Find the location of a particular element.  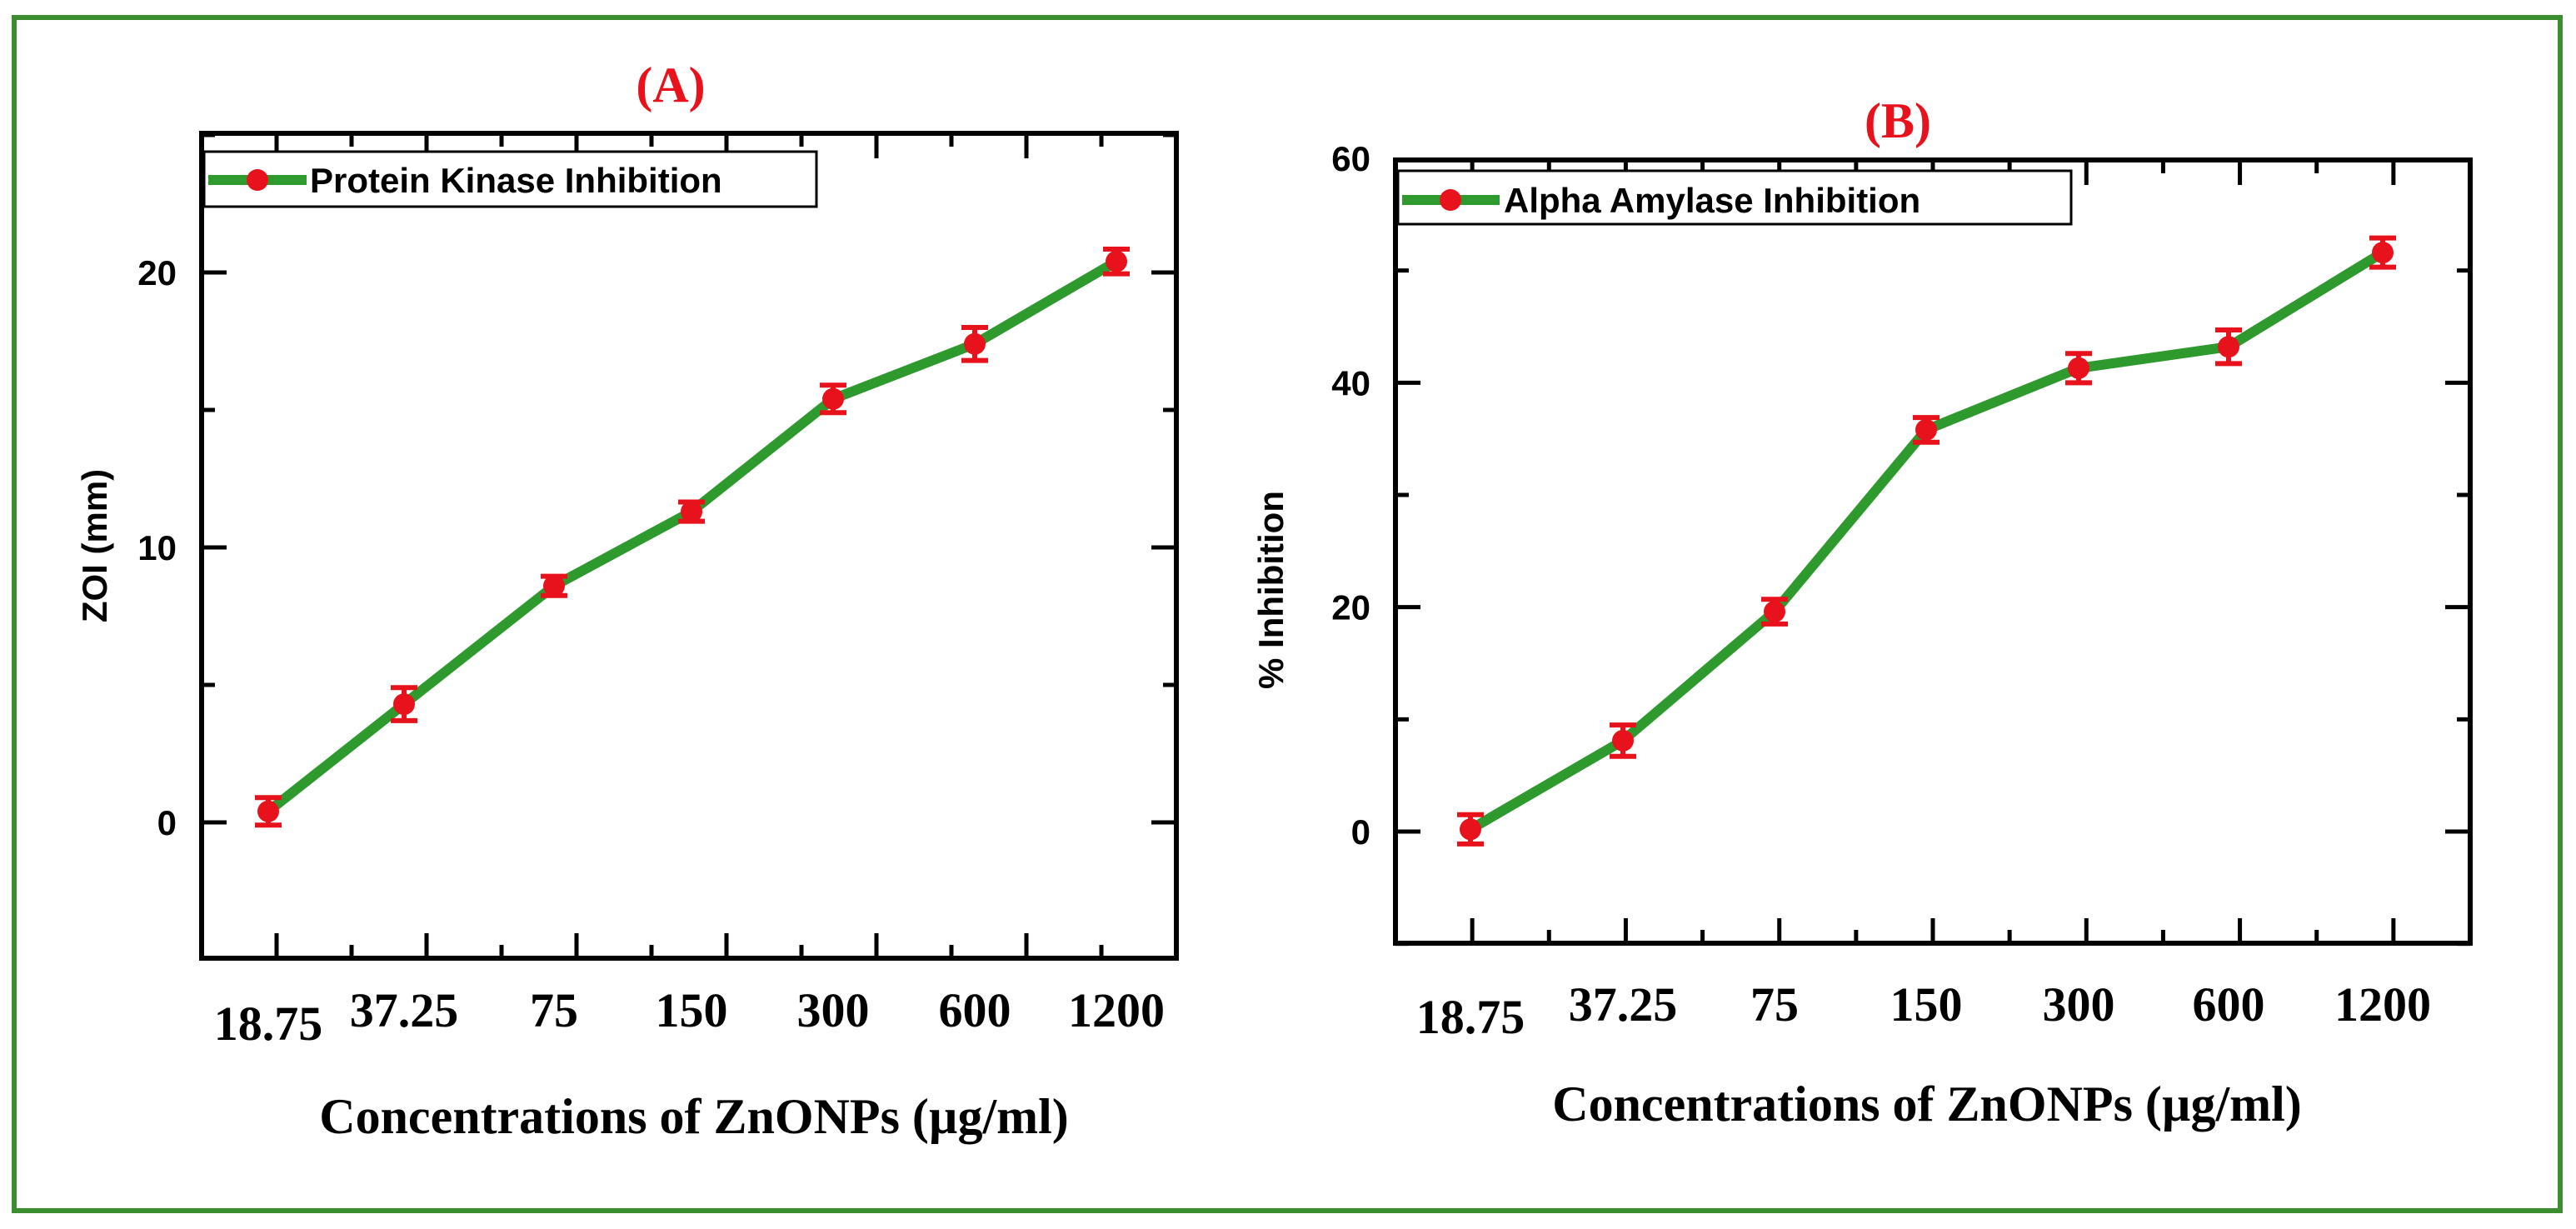

b-y-tick-label: 60 is located at coordinates (1350, 158).